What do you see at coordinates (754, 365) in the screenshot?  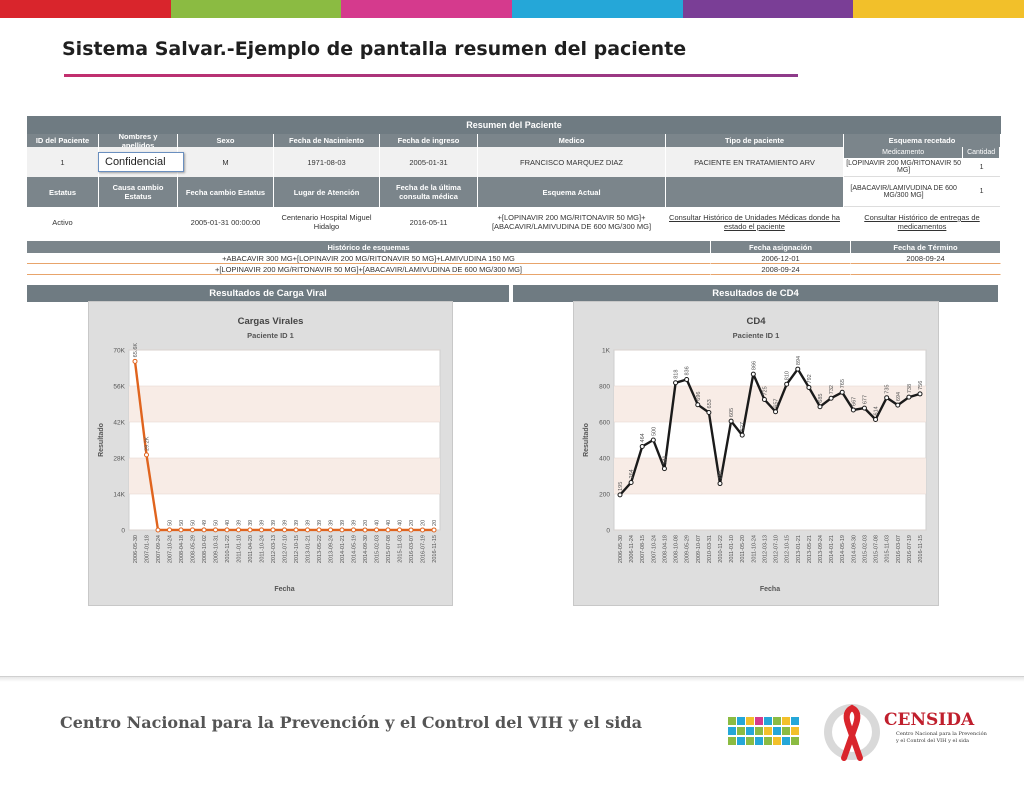 I see `data-label: 866` at bounding box center [754, 365].